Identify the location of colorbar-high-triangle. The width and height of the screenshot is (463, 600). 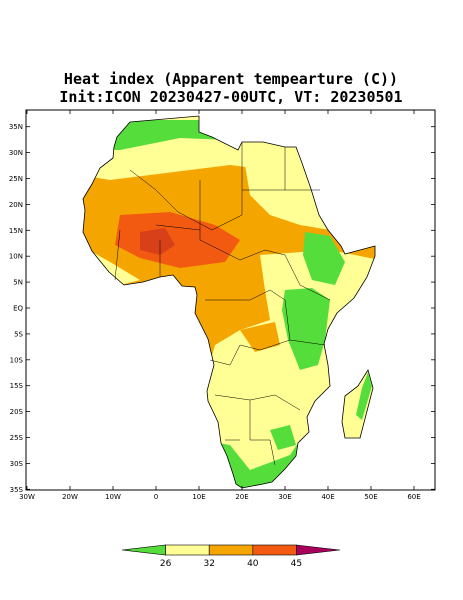
(318, 550).